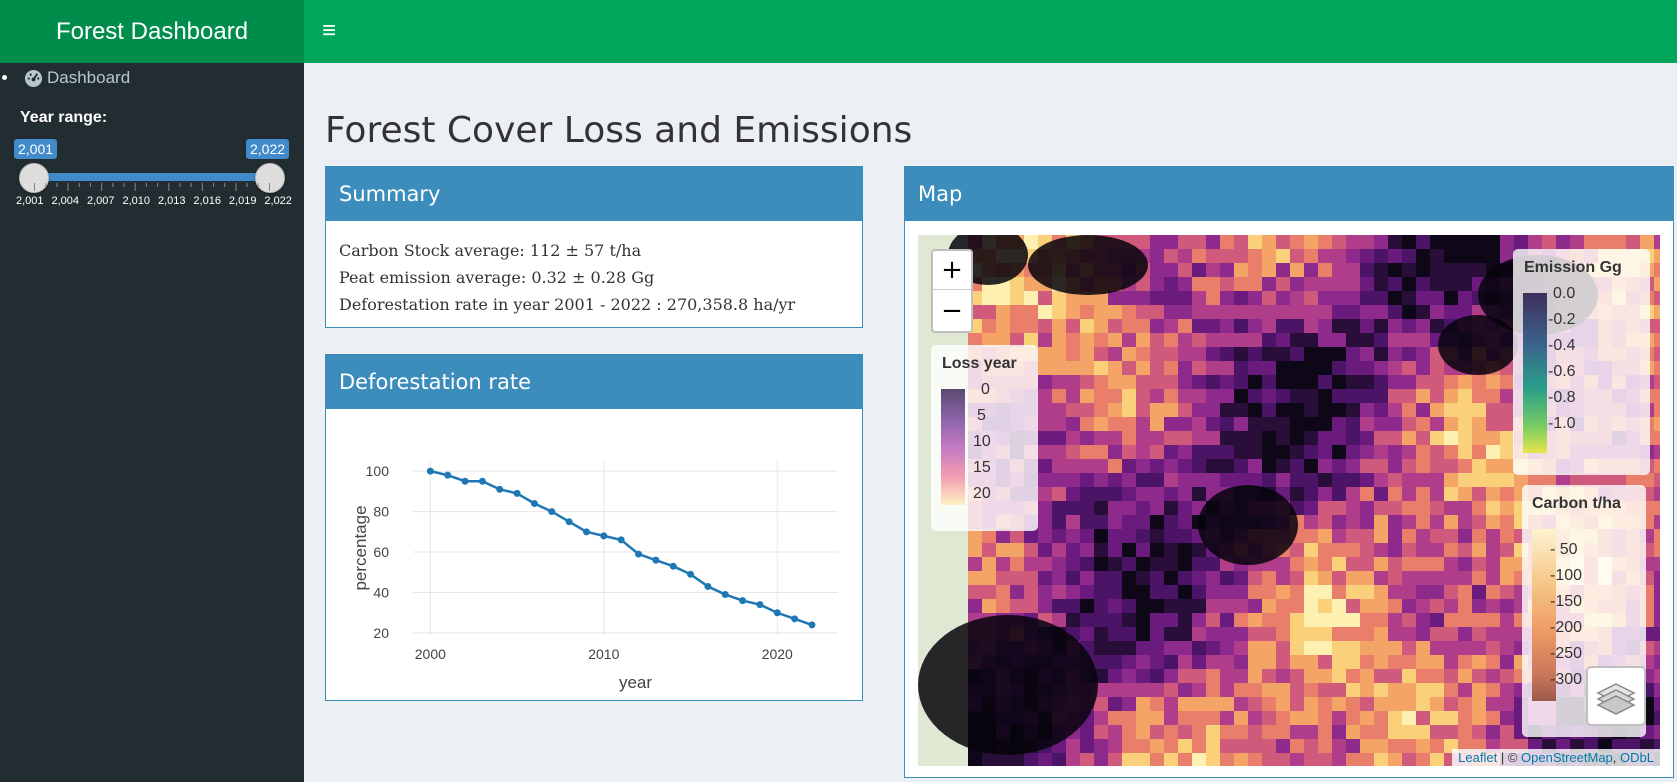 This screenshot has height=782, width=1677. I want to click on layers-icon, so click(1616, 699).